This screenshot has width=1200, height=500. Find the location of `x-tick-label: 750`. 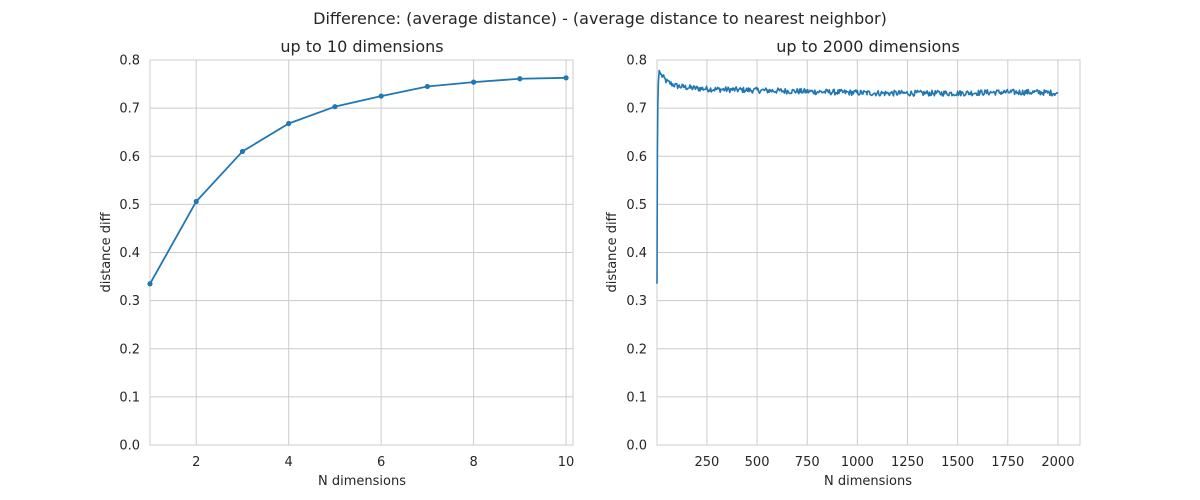

x-tick-label: 750 is located at coordinates (807, 462).